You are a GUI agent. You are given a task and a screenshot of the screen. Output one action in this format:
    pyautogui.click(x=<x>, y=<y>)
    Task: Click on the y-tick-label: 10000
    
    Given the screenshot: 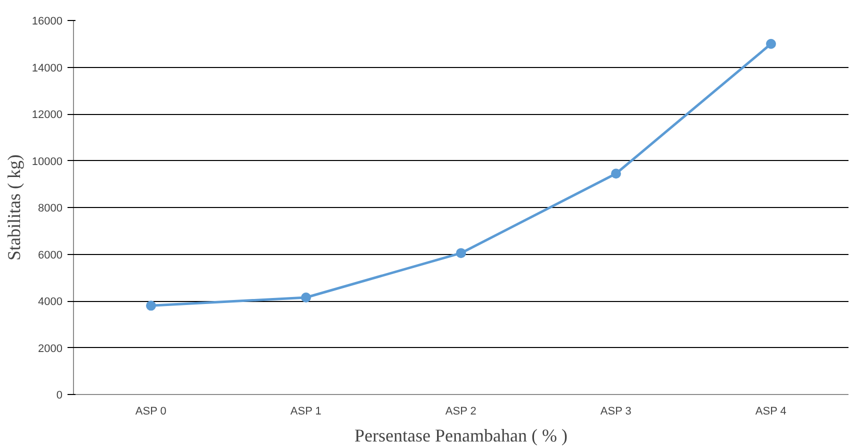 What is the action you would take?
    pyautogui.click(x=47, y=162)
    